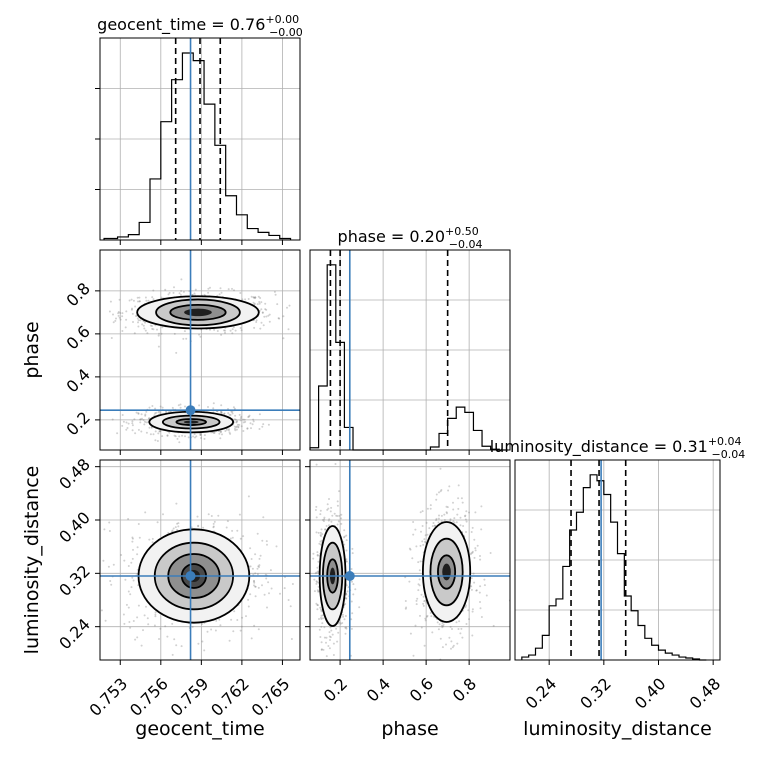  What do you see at coordinates (614, 567) in the screenshot?
I see `hist-luminosity_distance-step-line` at bounding box center [614, 567].